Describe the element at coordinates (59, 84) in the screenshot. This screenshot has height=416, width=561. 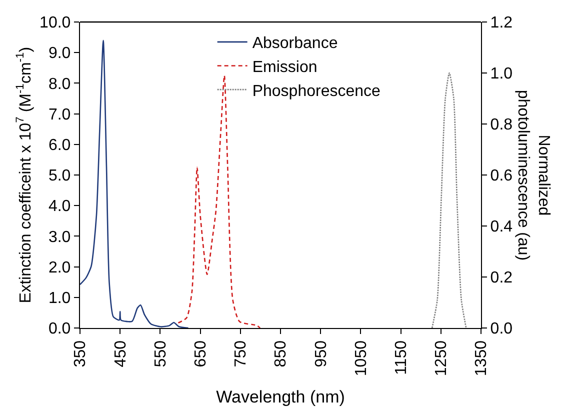
I see `y-tick-label: 8.0` at that location.